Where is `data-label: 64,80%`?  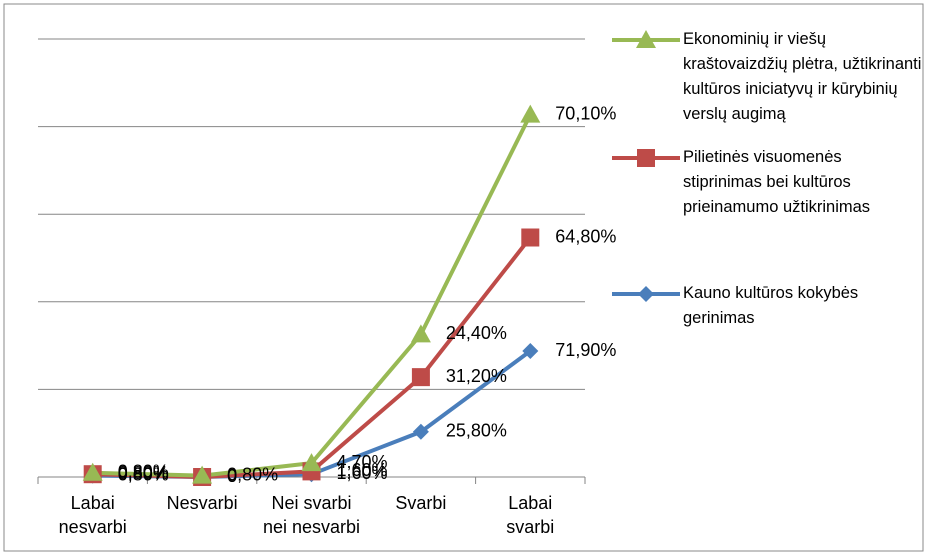
data-label: 64,80% is located at coordinates (585, 236).